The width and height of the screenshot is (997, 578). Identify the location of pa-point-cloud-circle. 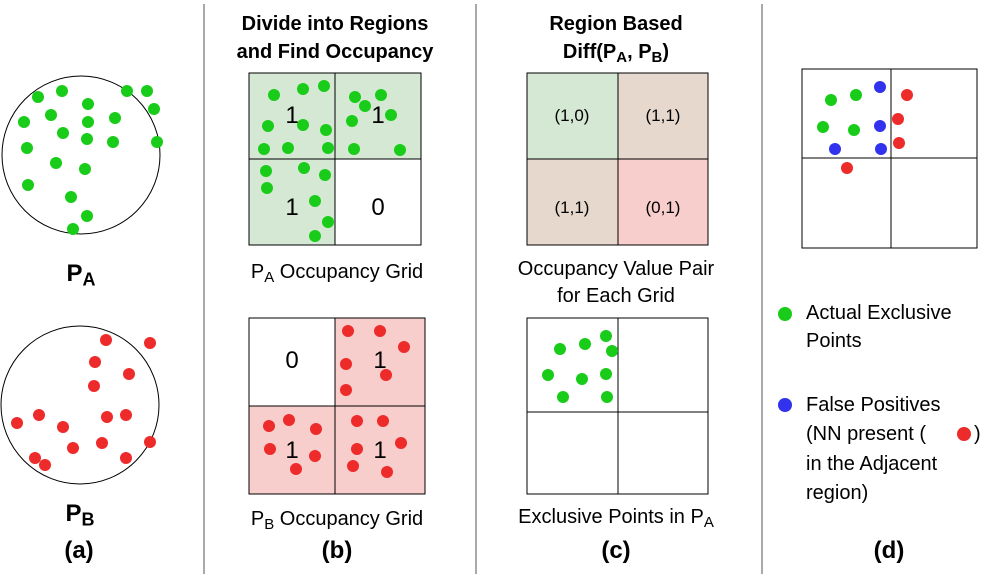
(81, 155).